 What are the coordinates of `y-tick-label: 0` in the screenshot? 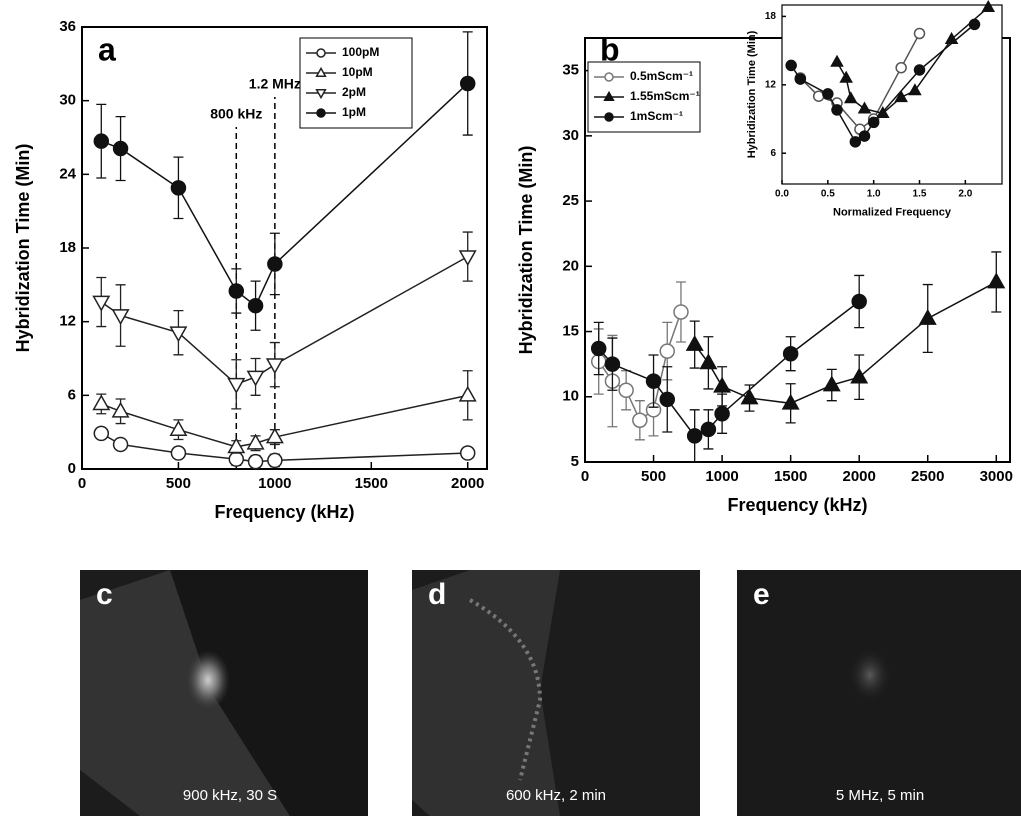 It's located at (72, 468).